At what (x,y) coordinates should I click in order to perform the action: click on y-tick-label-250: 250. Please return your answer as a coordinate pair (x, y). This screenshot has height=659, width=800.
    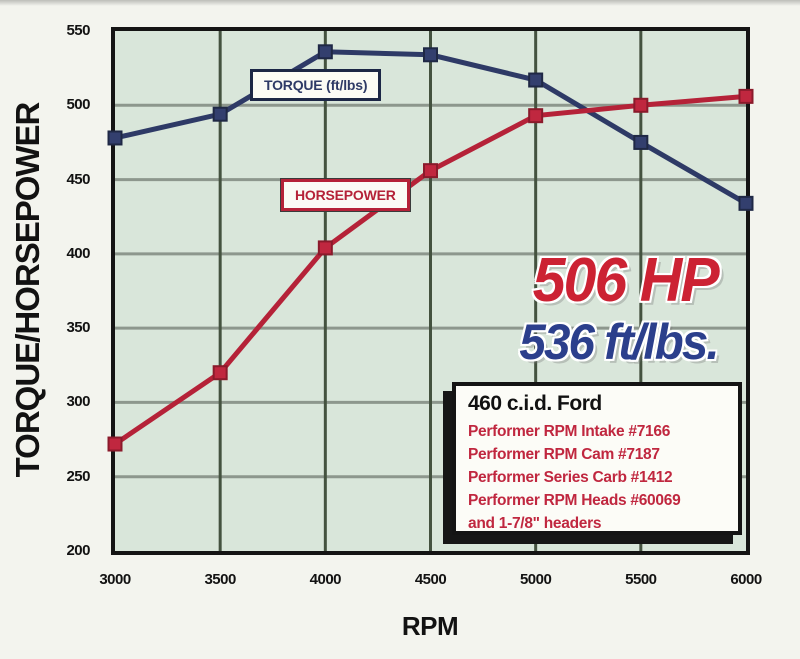
    Looking at the image, I should click on (78, 476).